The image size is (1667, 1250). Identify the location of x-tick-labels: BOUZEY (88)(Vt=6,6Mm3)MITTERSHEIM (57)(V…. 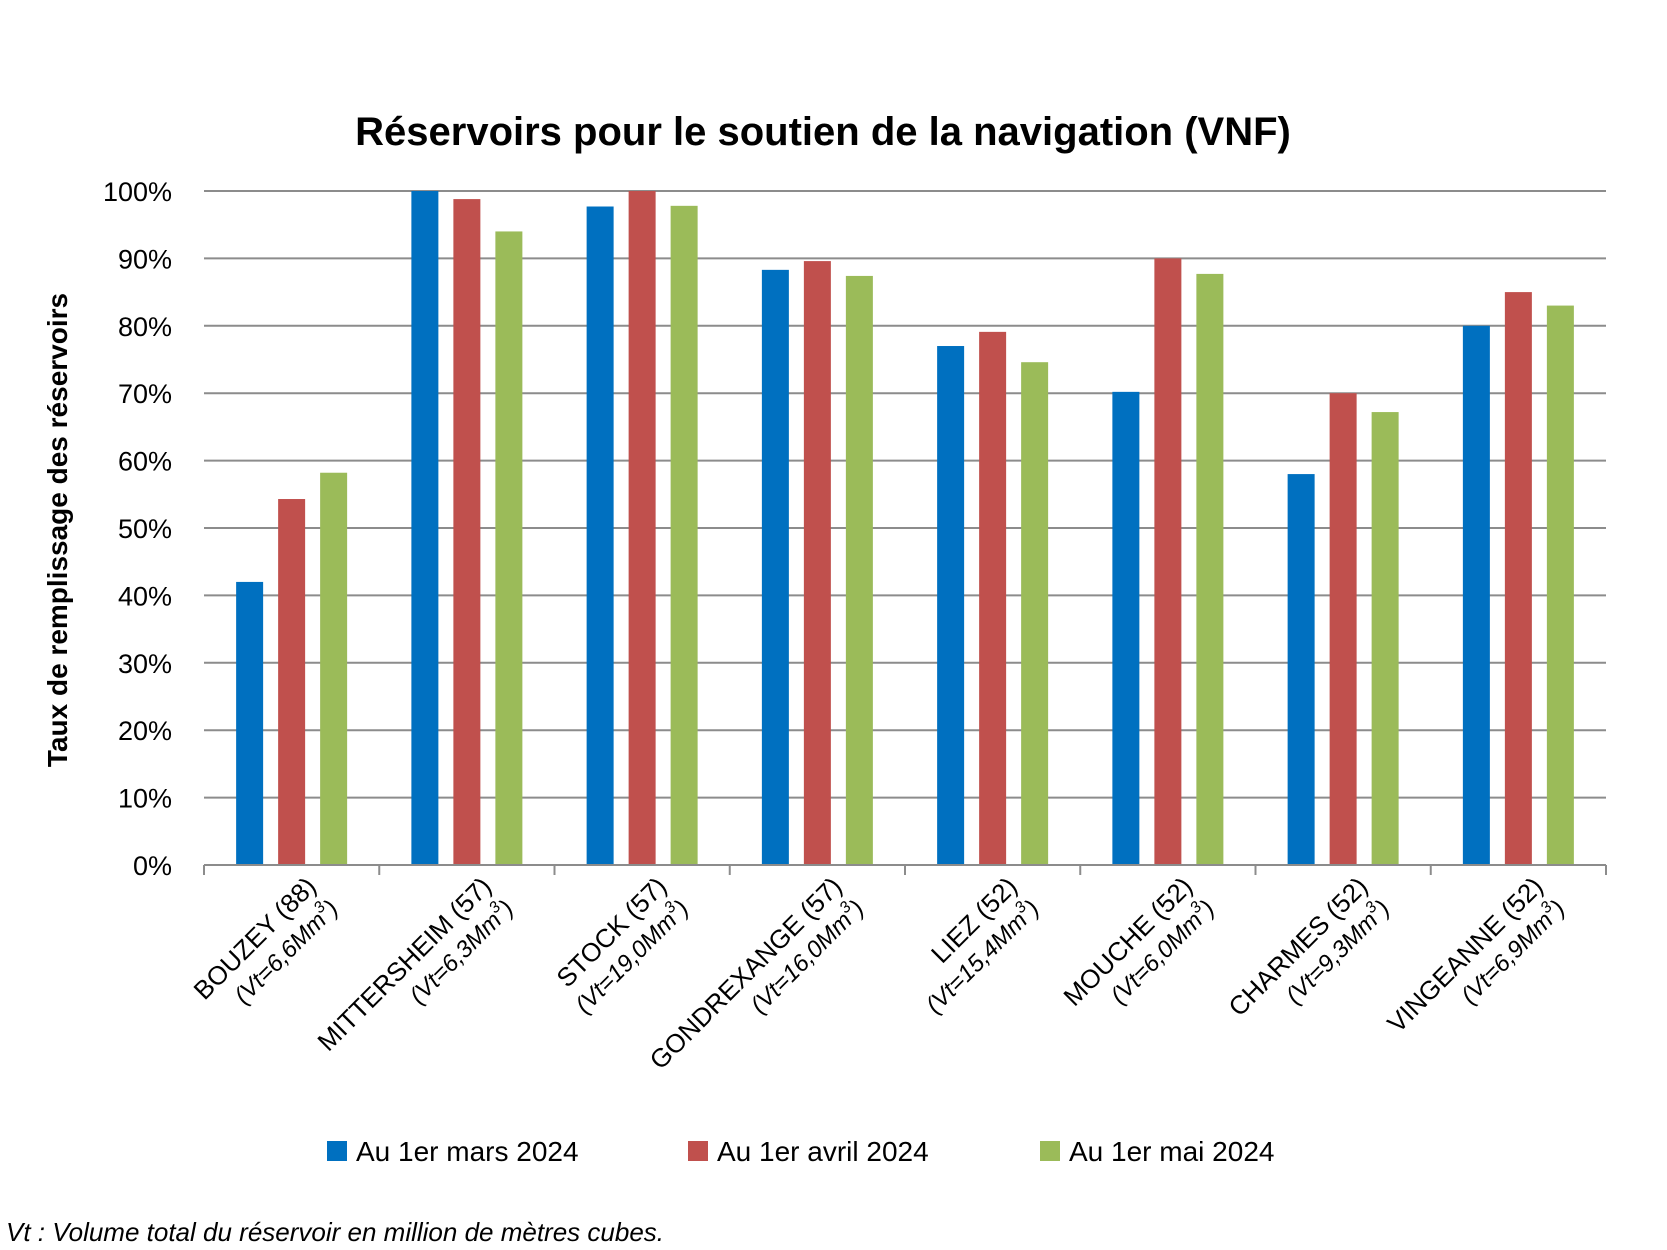
(879, 973).